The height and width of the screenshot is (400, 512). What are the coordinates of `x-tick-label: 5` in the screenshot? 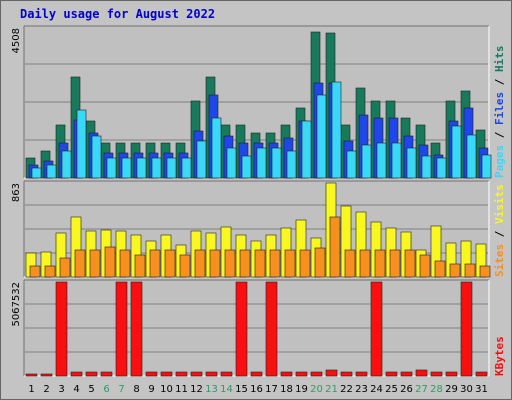 It's located at (91, 389).